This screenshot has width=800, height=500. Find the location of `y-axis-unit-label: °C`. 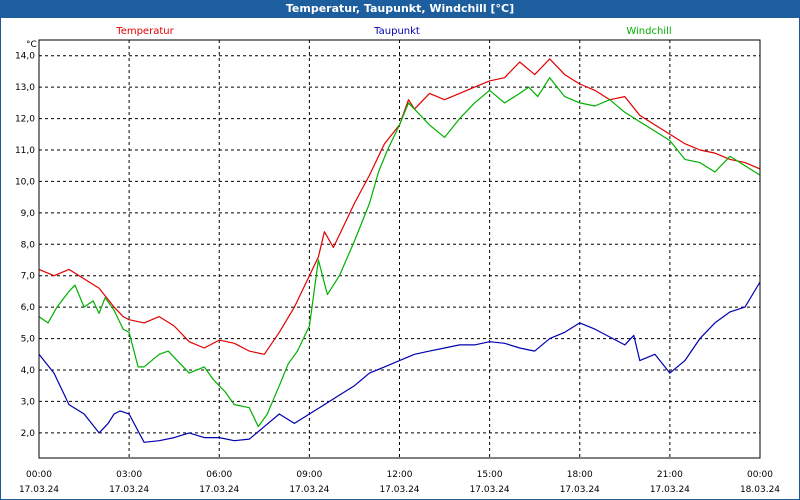

y-axis-unit-label: °C is located at coordinates (31, 45).